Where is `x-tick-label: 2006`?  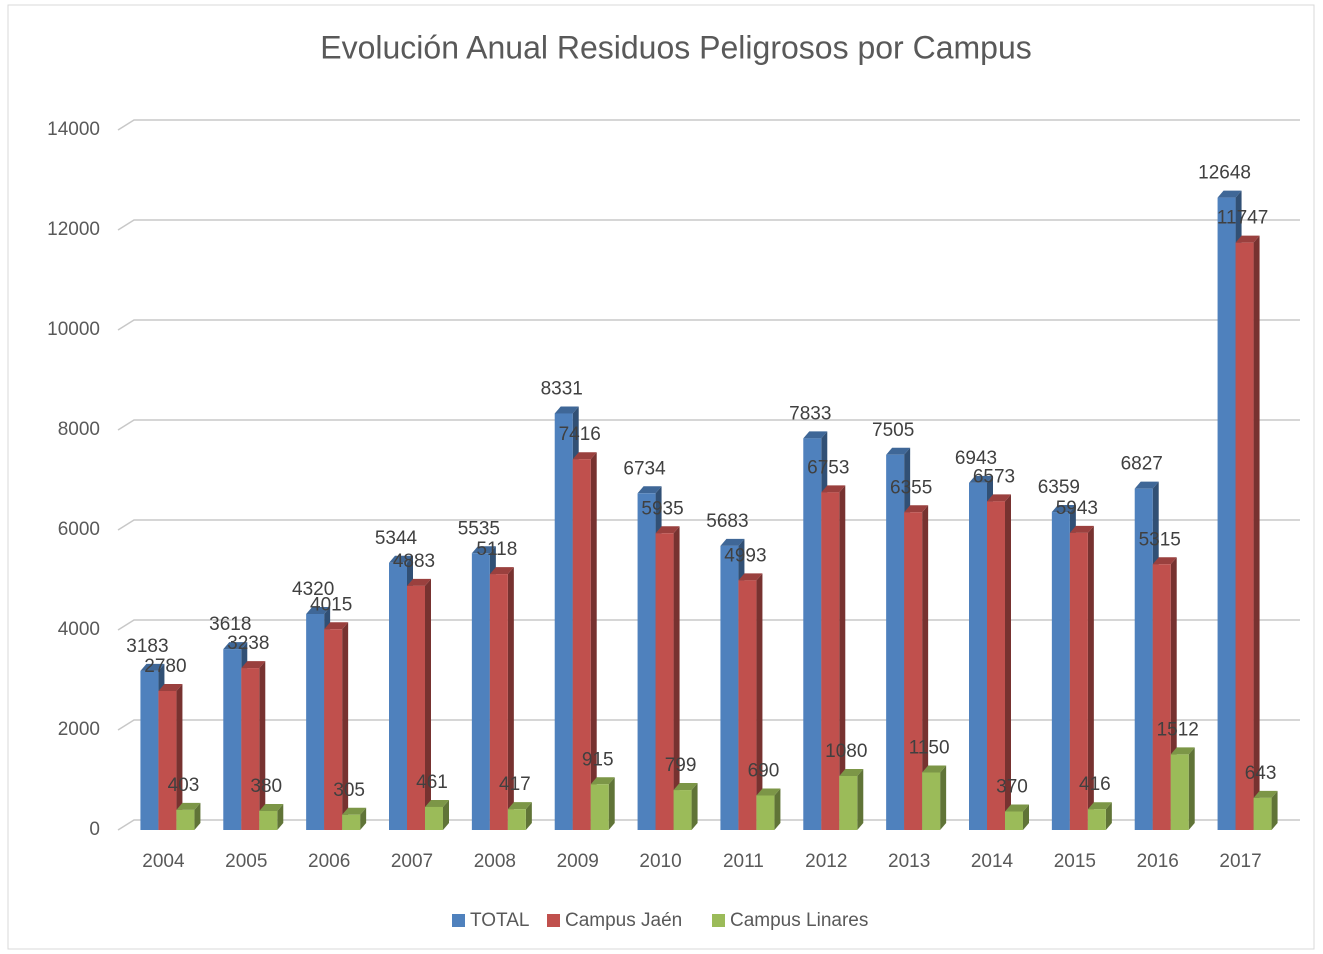
x-tick-label: 2006 is located at coordinates (329, 861).